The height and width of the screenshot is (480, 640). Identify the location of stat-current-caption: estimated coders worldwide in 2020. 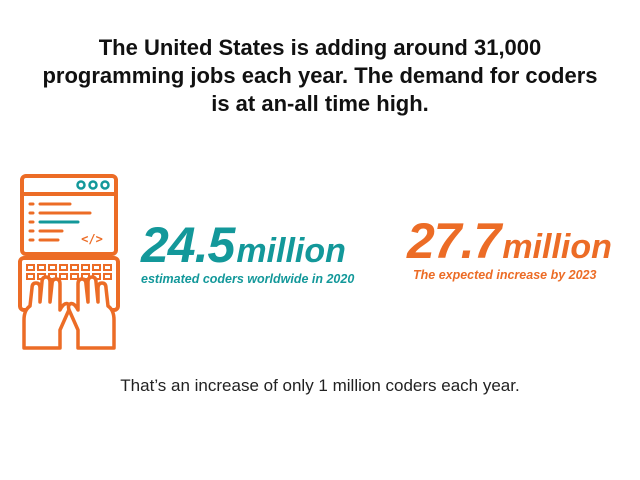
(248, 279).